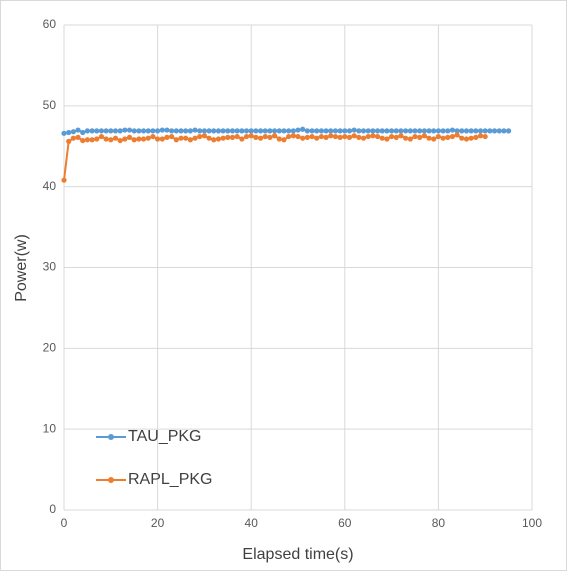 Image resolution: width=567 pixels, height=571 pixels. Describe the element at coordinates (111, 437) in the screenshot. I see `legend-marker` at that location.